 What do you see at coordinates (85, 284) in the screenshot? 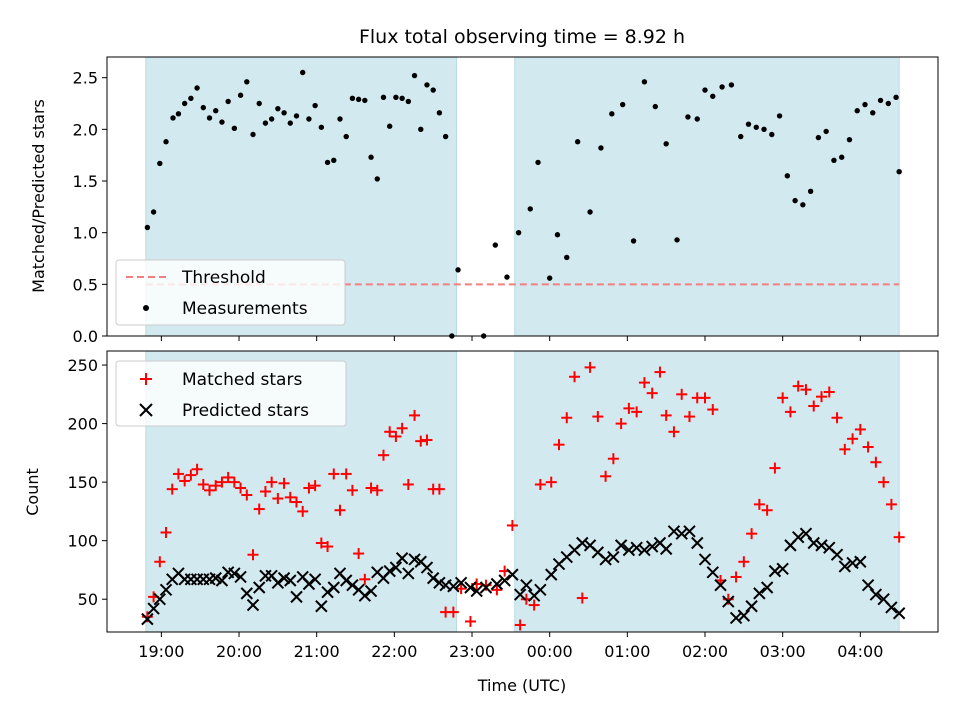
I see `y-tick-label: 0.5` at bounding box center [85, 284].